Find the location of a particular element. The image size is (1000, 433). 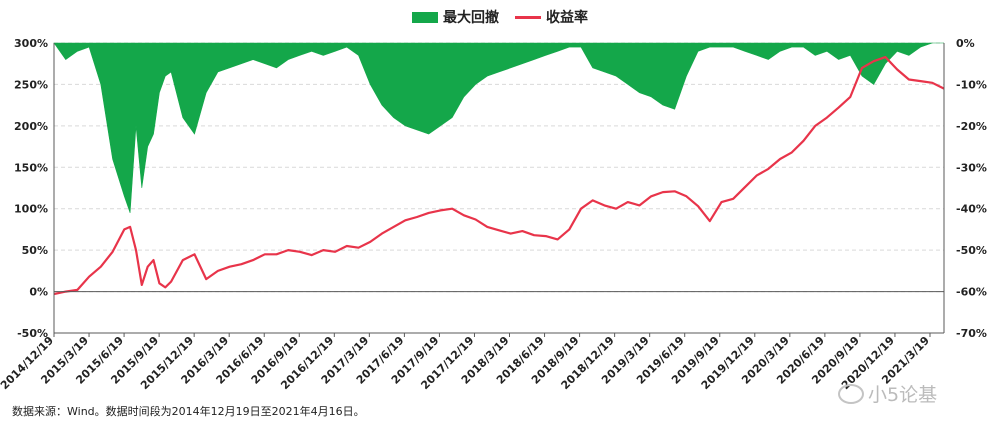

right-axis-tick-label: -10% is located at coordinates (971, 84).